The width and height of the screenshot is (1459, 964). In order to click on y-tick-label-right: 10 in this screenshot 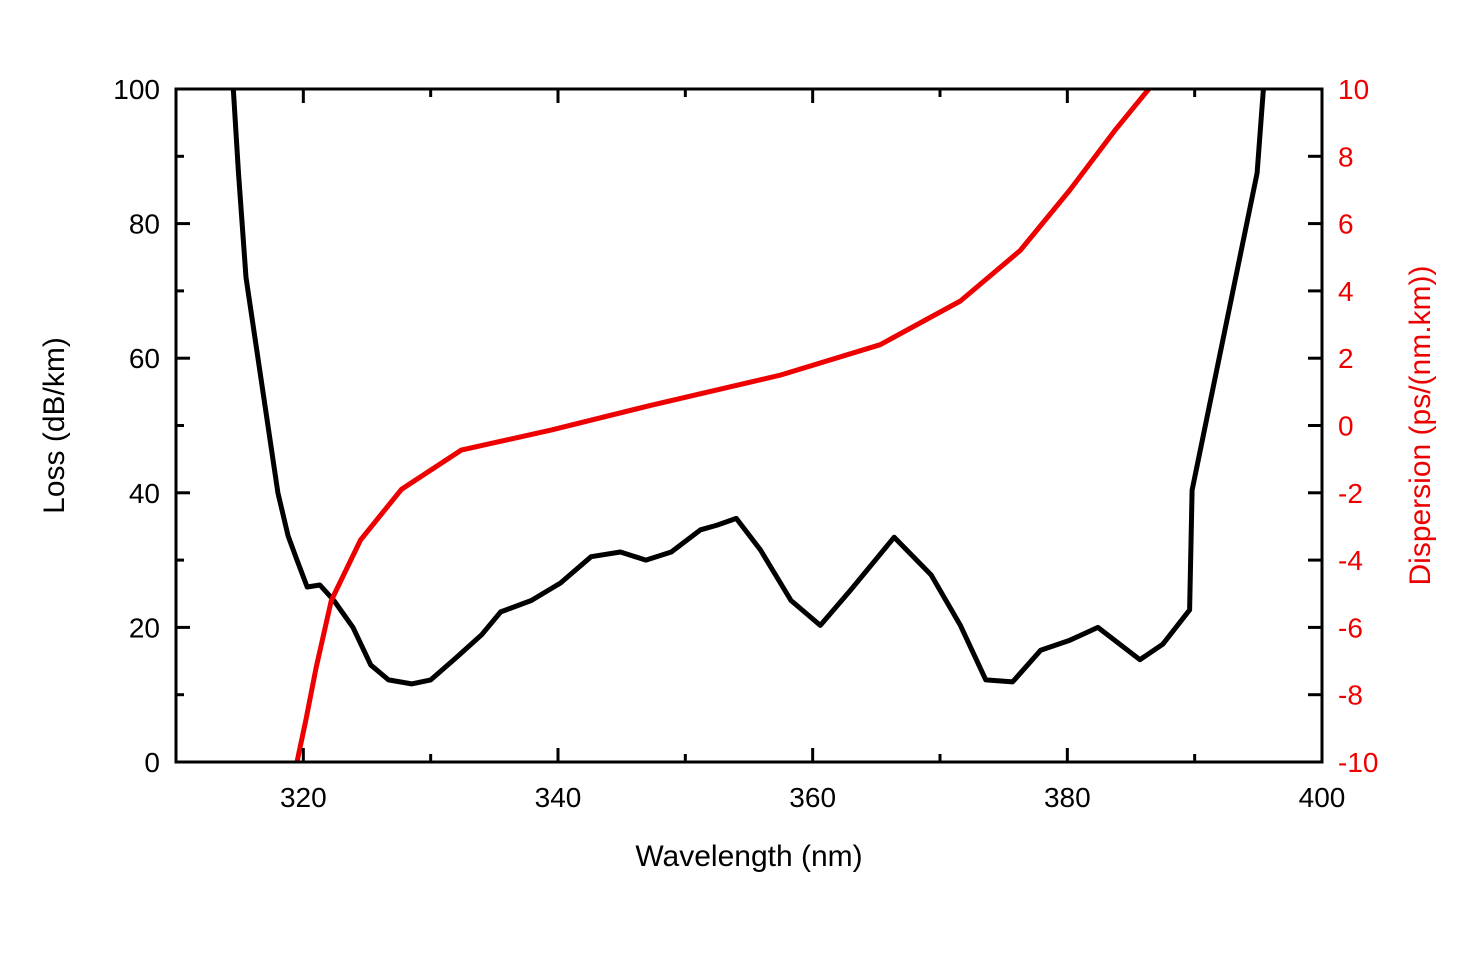, I will do `click(1353, 89)`.